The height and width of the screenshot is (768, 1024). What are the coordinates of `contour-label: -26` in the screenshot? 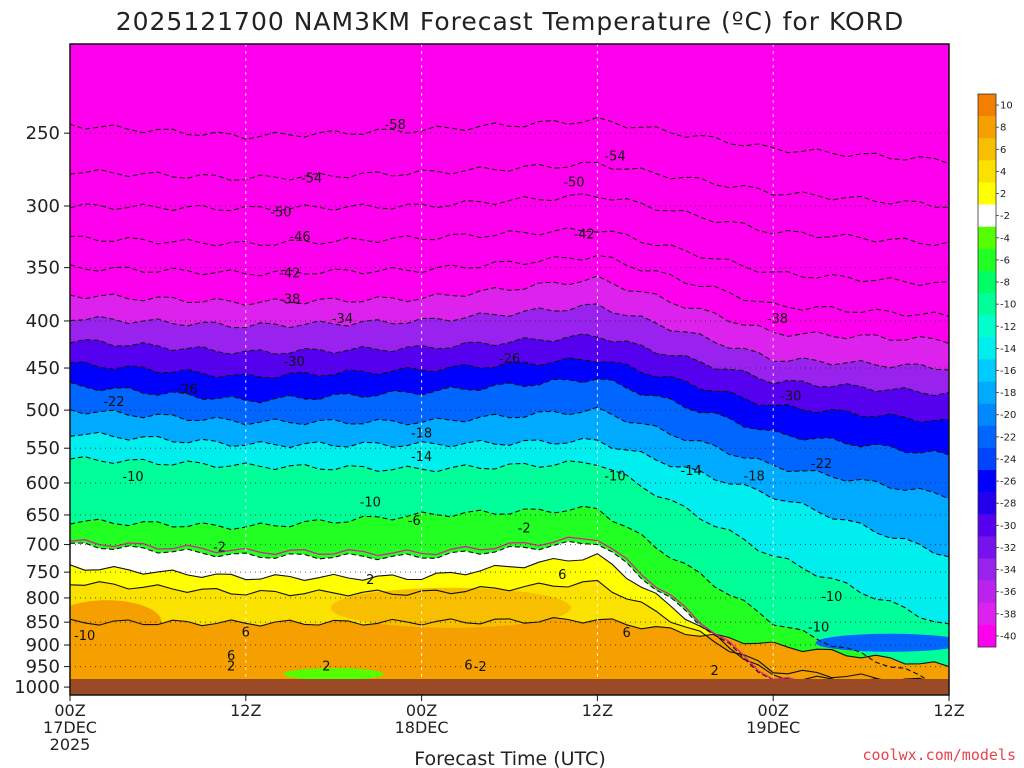 It's located at (509, 359).